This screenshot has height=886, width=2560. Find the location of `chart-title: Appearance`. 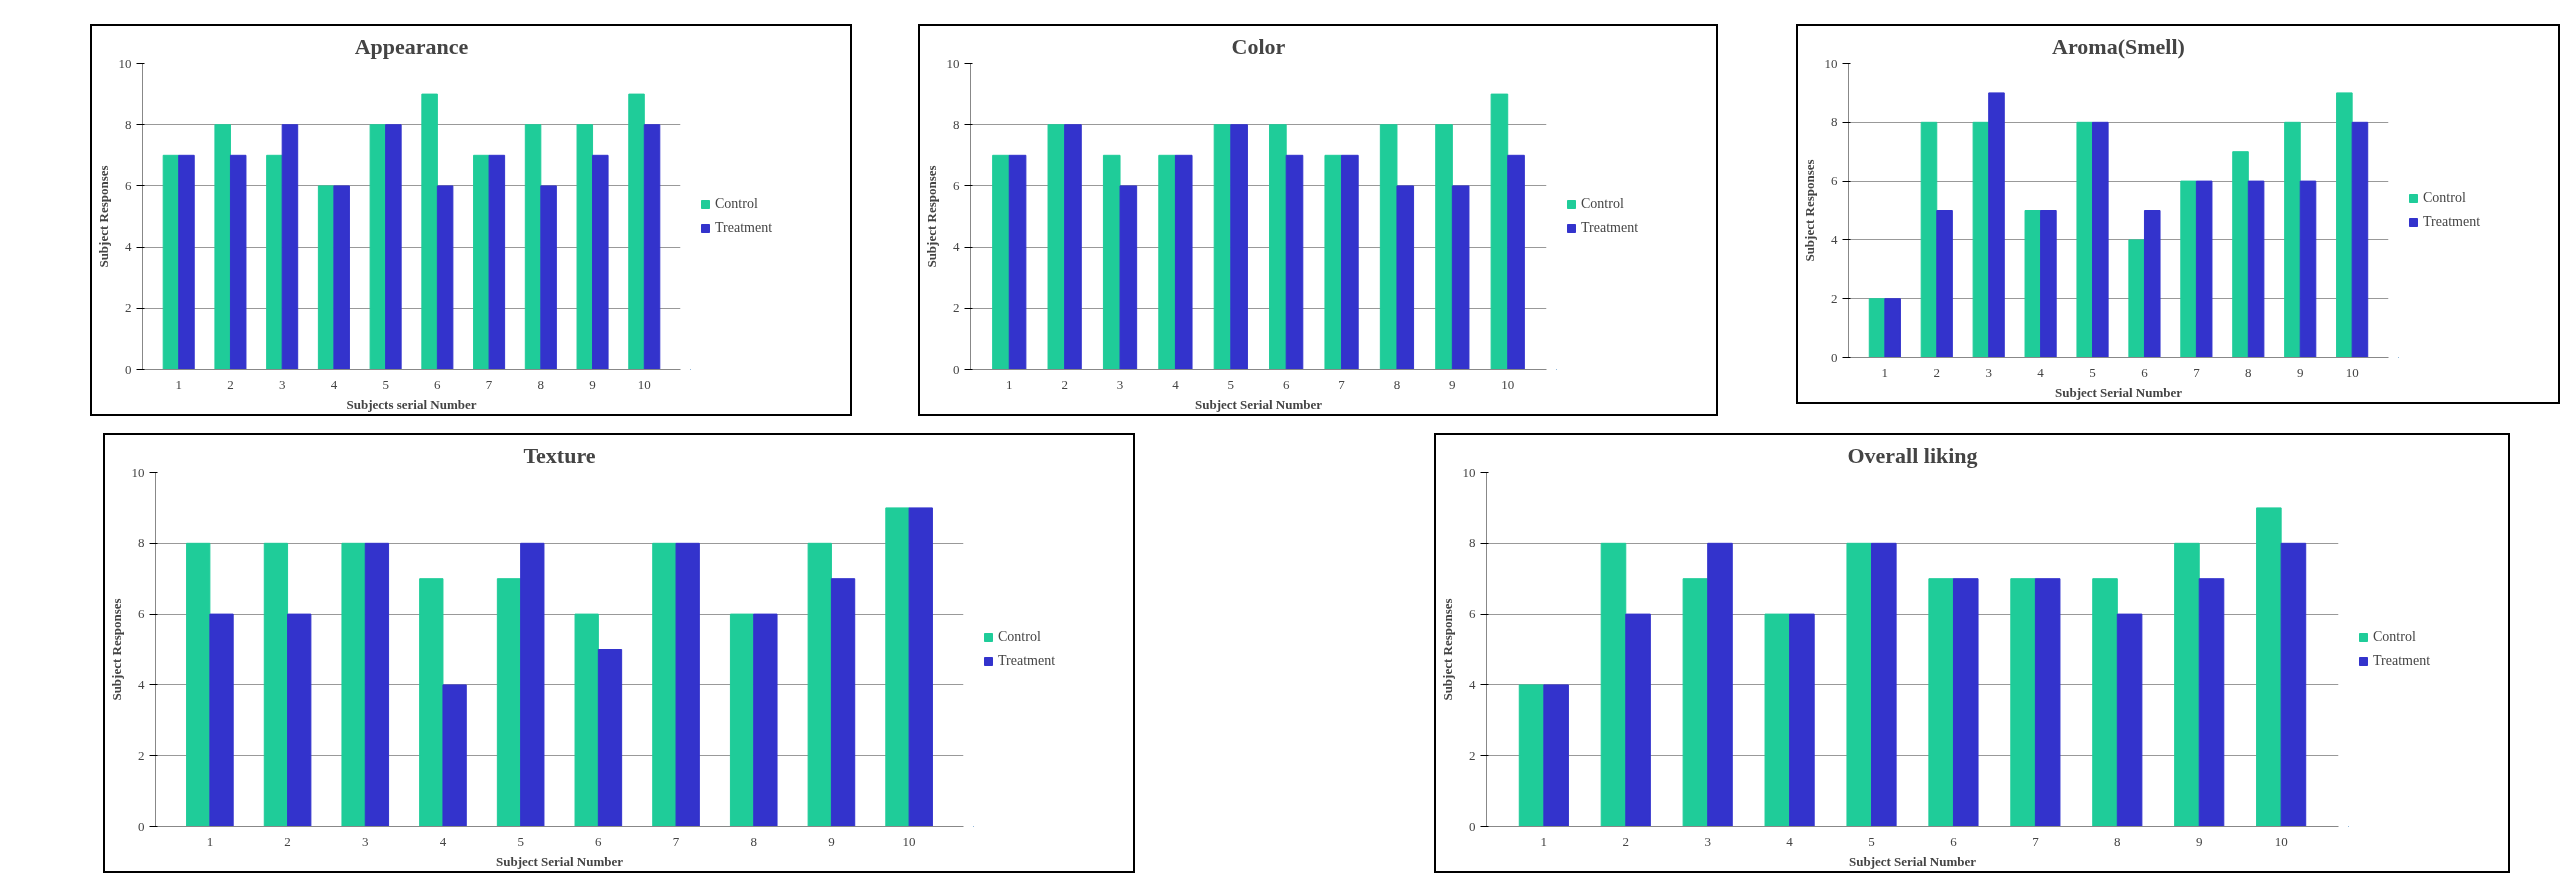

chart-title: Appearance is located at coordinates (411, 46).